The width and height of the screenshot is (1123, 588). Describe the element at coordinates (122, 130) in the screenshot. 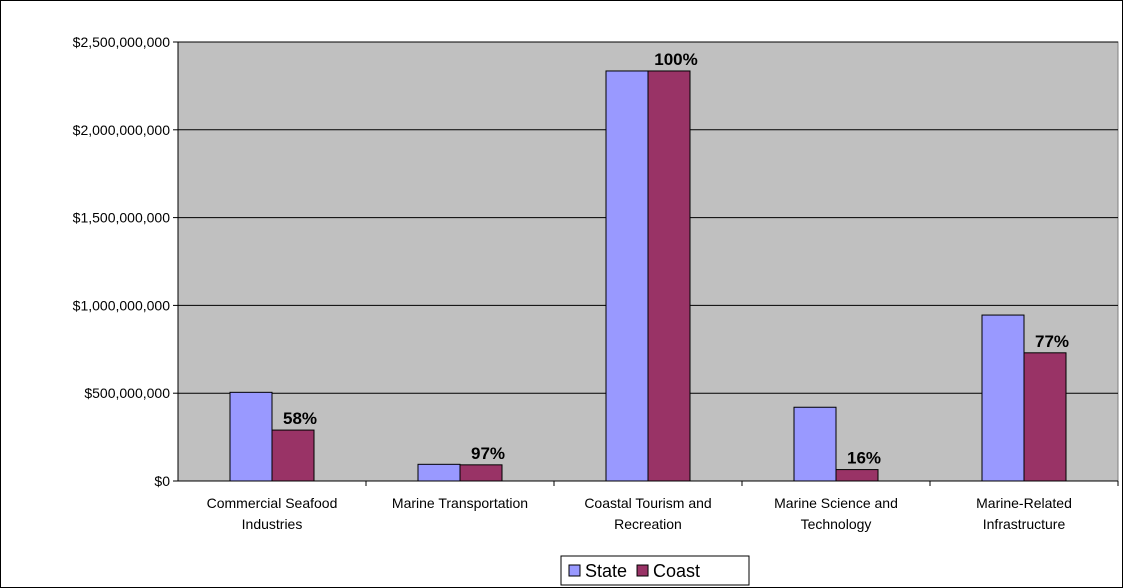

I see `y-tick-label: $2,000,000,000` at that location.